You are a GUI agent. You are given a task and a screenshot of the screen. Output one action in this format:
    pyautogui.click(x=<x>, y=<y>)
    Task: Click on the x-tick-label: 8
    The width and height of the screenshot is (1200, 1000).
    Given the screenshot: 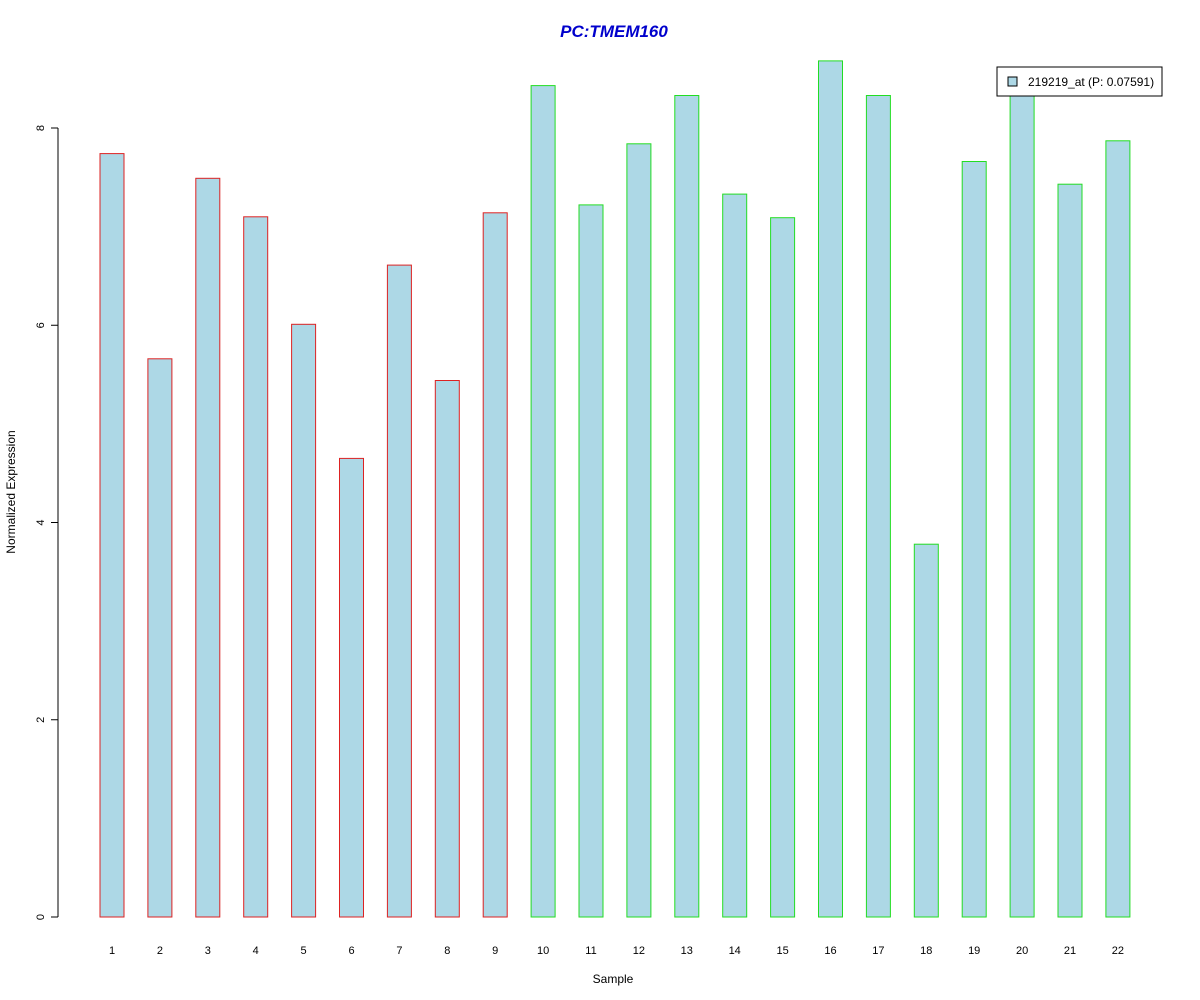 What is the action you would take?
    pyautogui.click(x=447, y=951)
    